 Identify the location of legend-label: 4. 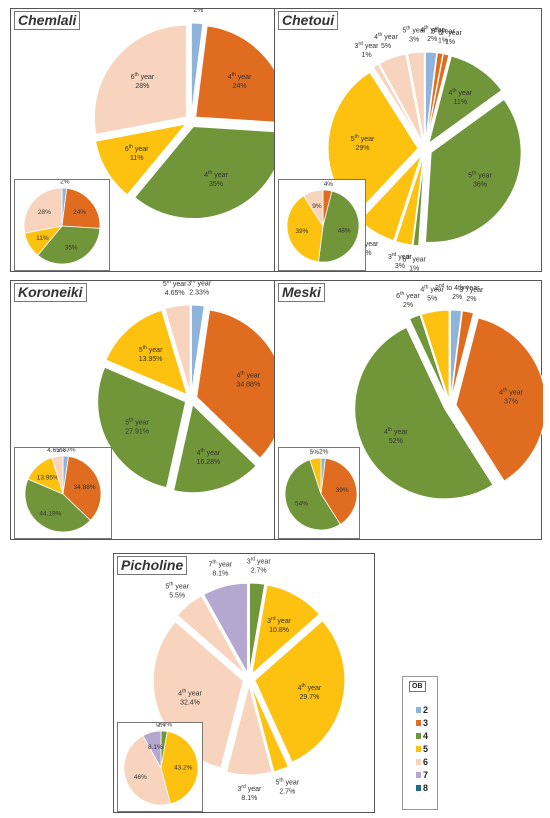
(426, 736).